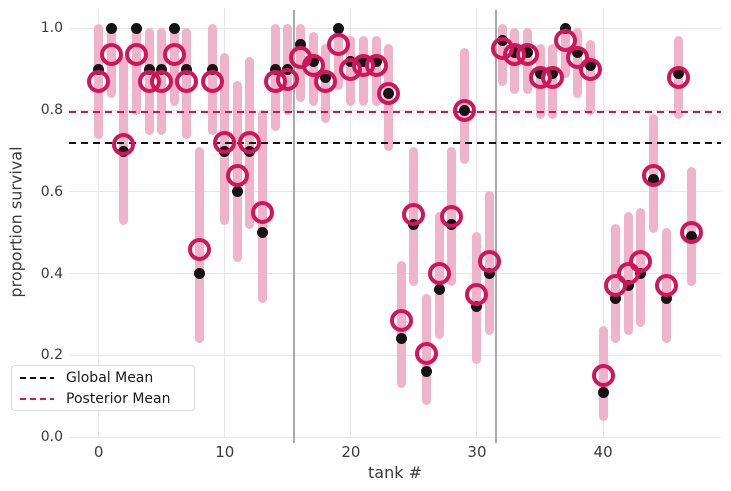 This screenshot has width=731, height=491. Describe the element at coordinates (118, 398) in the screenshot. I see `legend-label-posterior-mean: Posterior Mean` at that location.